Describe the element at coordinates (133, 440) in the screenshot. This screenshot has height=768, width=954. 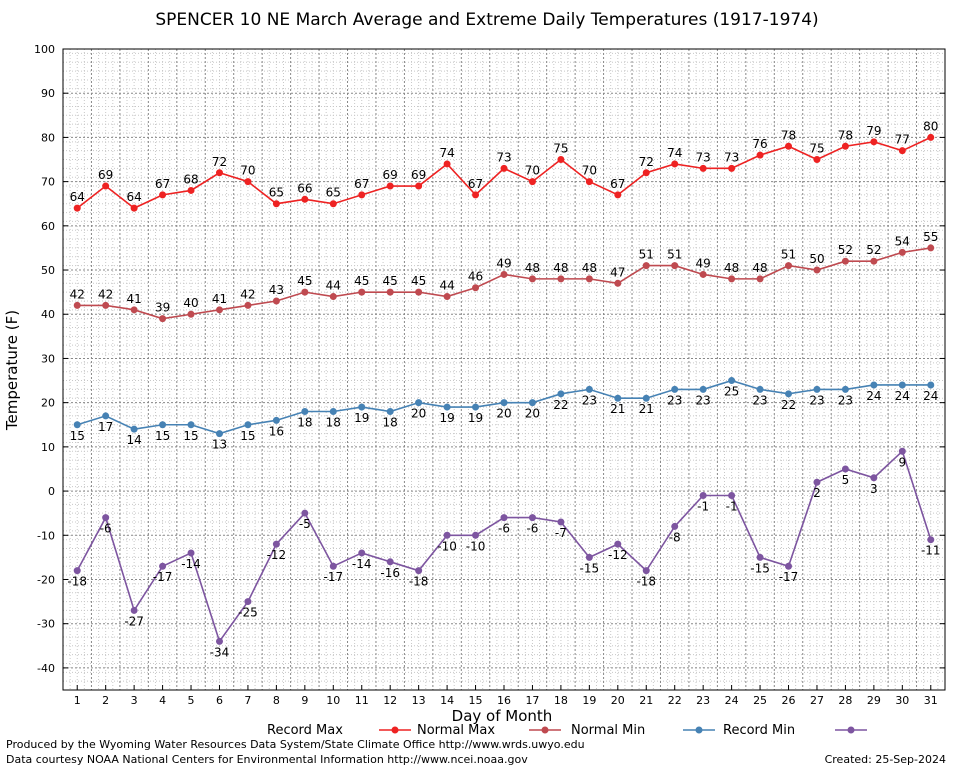
I see `data-label-normal-min: 14` at that location.